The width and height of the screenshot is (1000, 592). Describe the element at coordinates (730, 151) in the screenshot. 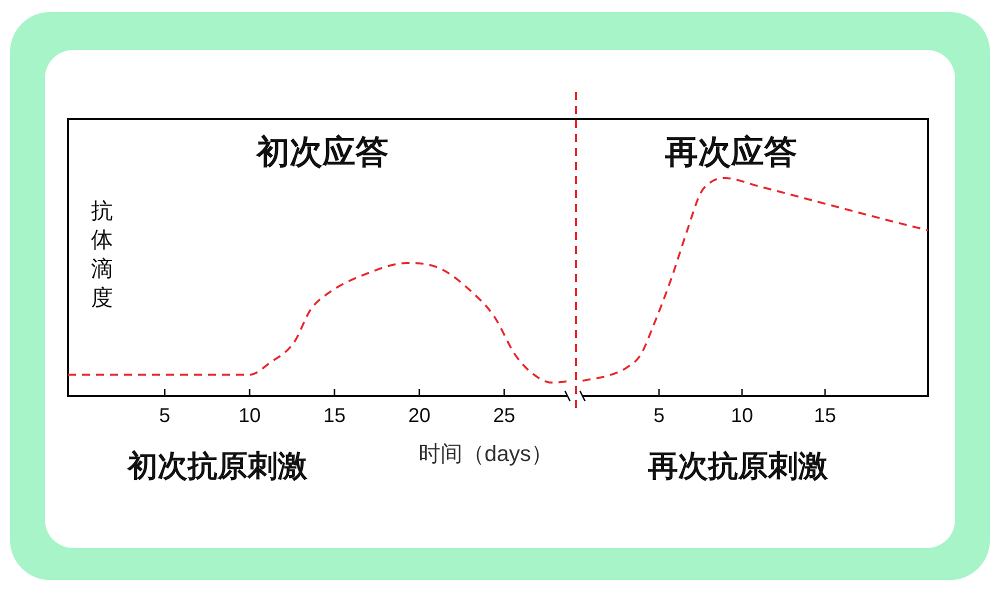

I see `chart-title: 再次应答` at that location.